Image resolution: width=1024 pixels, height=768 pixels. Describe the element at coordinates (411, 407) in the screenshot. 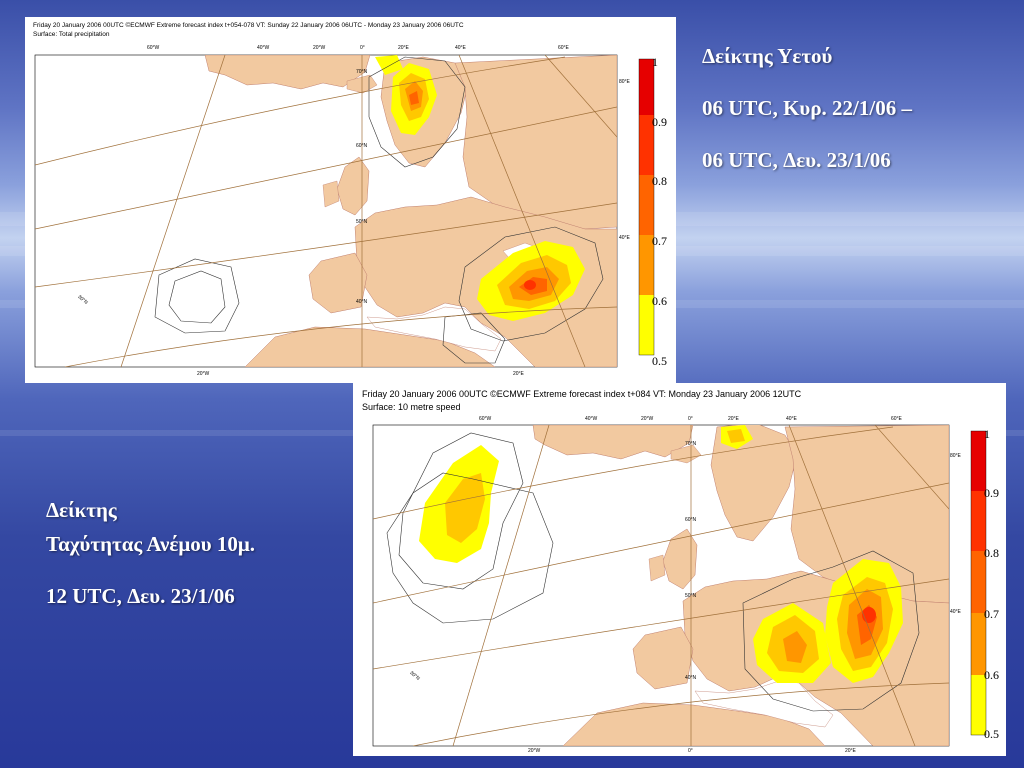

I see `wind-map-header-line2: Surface: 10 metre speed` at that location.